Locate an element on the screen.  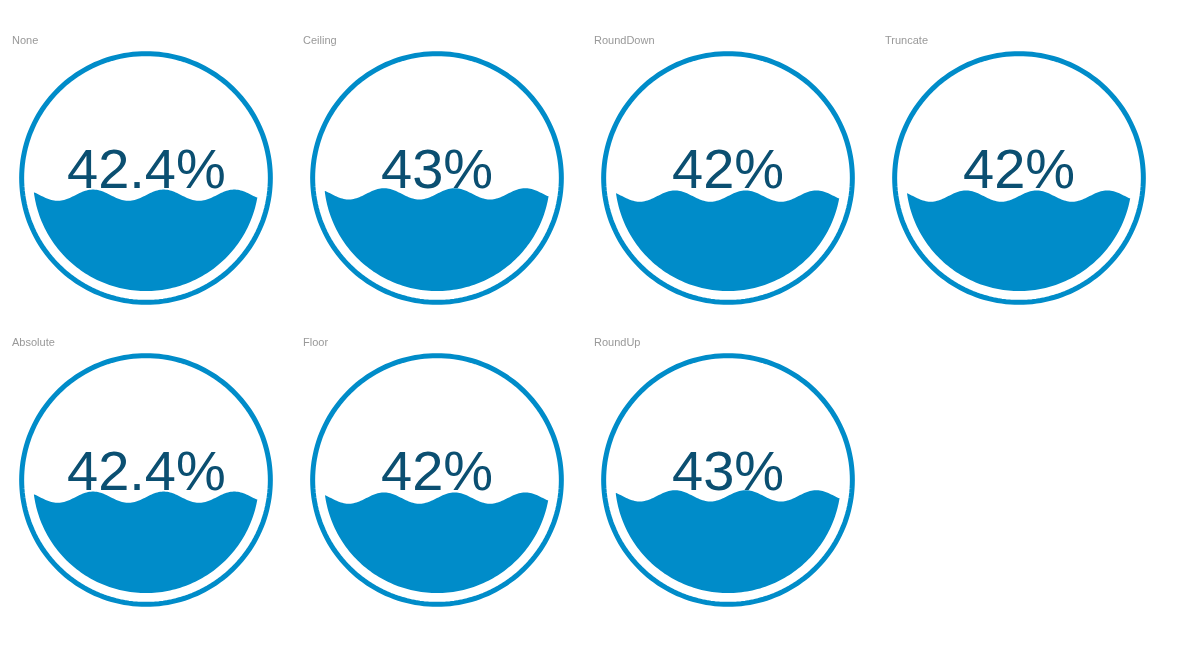
text: Ceiling is located at coordinates (320, 40).